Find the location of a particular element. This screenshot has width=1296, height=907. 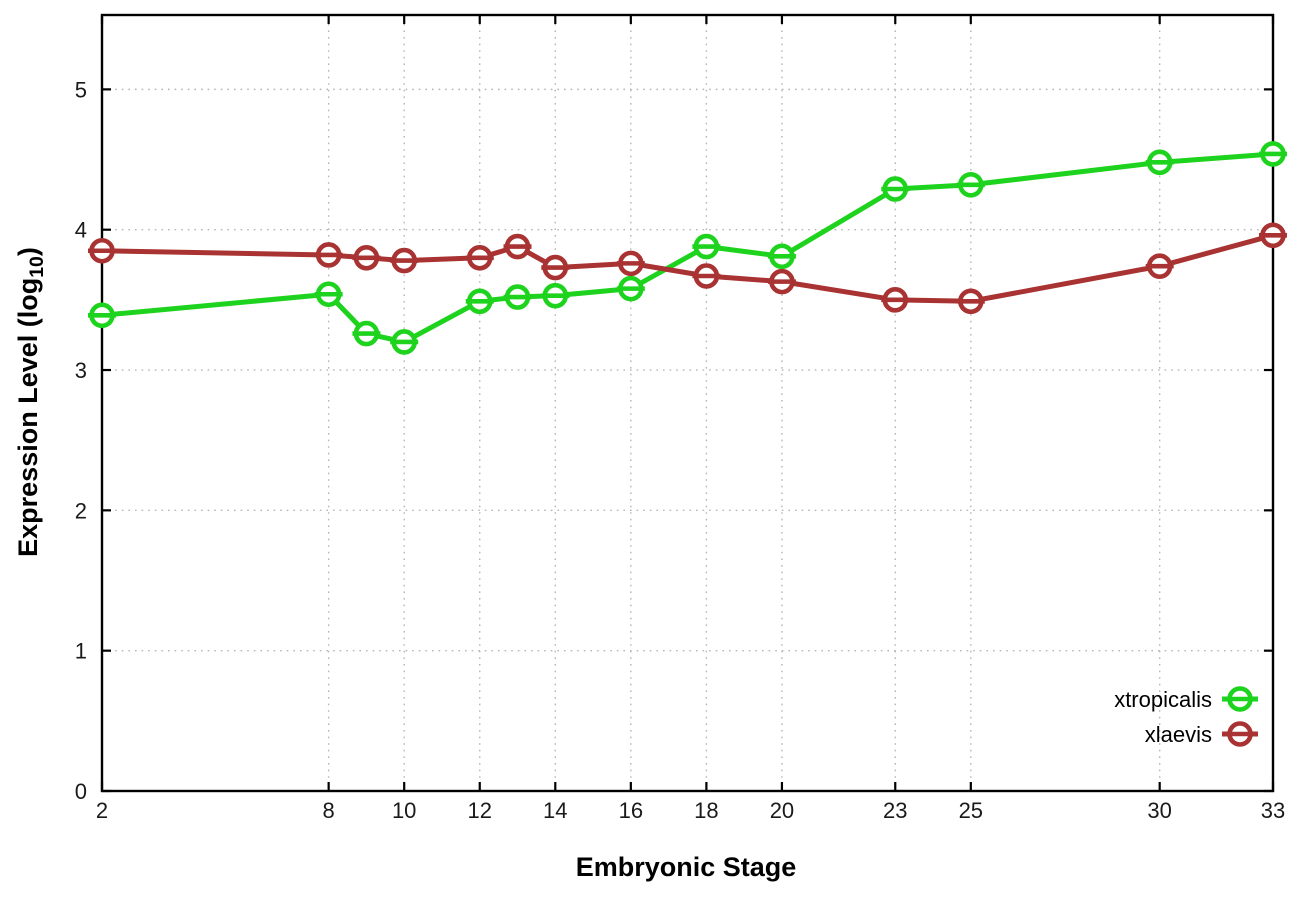

y-axis-title: Expression Level (log10) is located at coordinates (31, 402).